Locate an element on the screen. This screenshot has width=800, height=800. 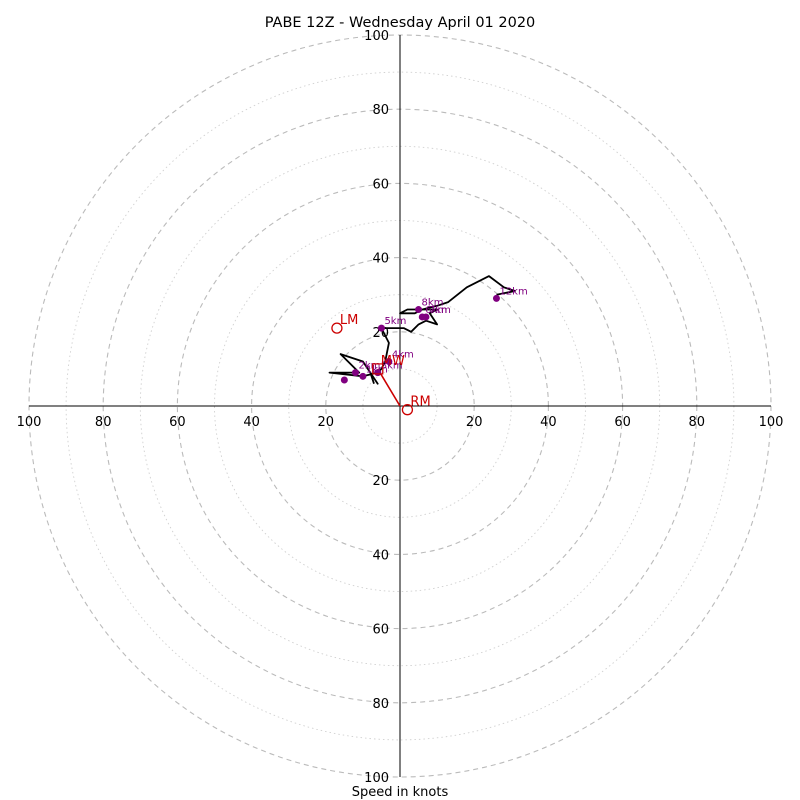
mw-marker is located at coordinates (378, 369).